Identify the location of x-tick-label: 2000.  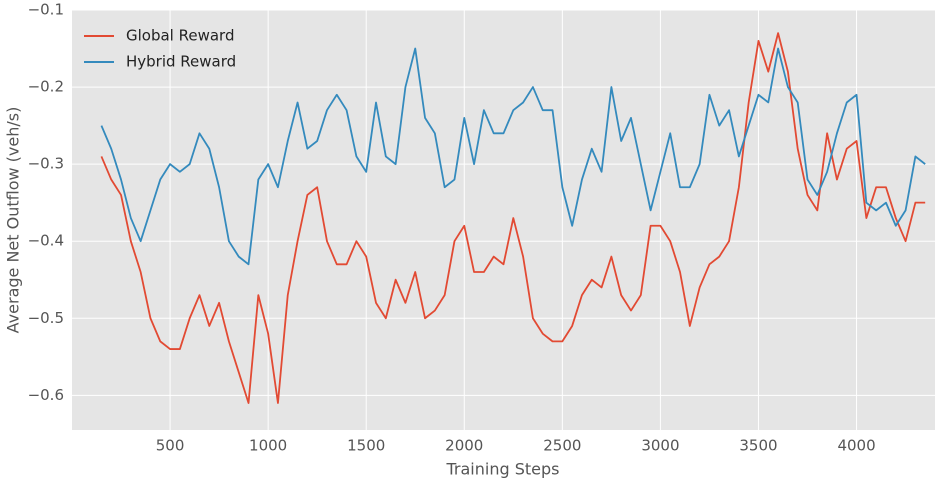
(464, 446).